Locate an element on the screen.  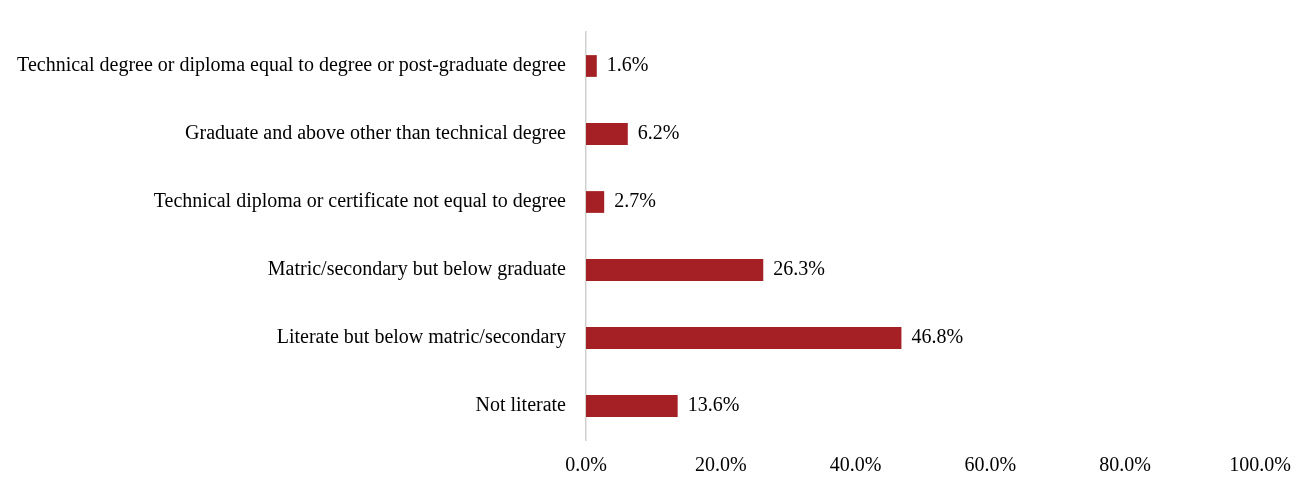
y-tick-label: Not literate is located at coordinates (521, 404).